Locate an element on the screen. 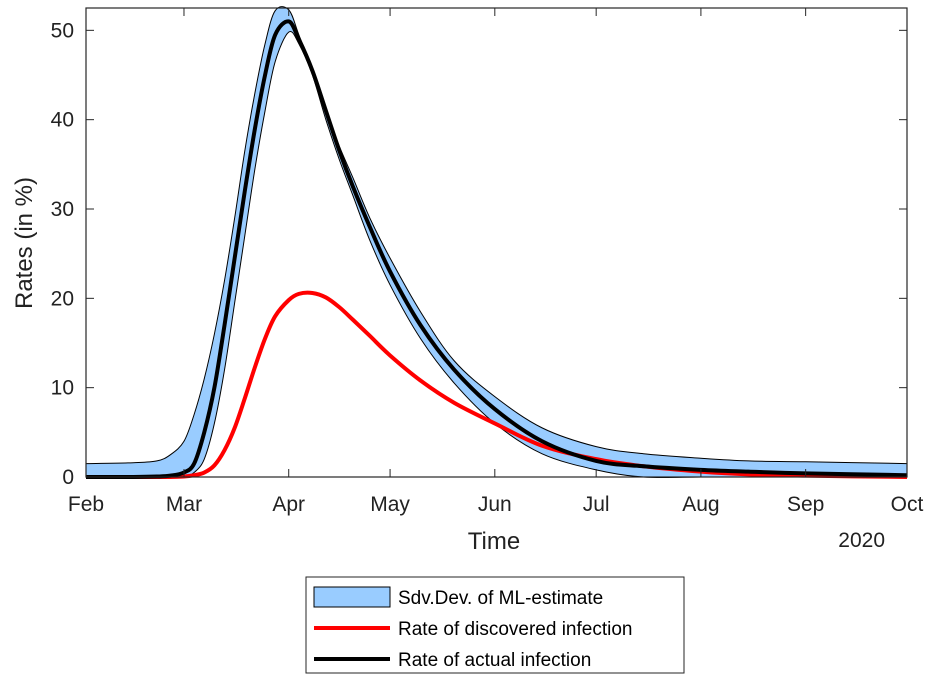 This screenshot has width=933, height=679. legend-label-discovered: Rate of discovered infection is located at coordinates (515, 629).